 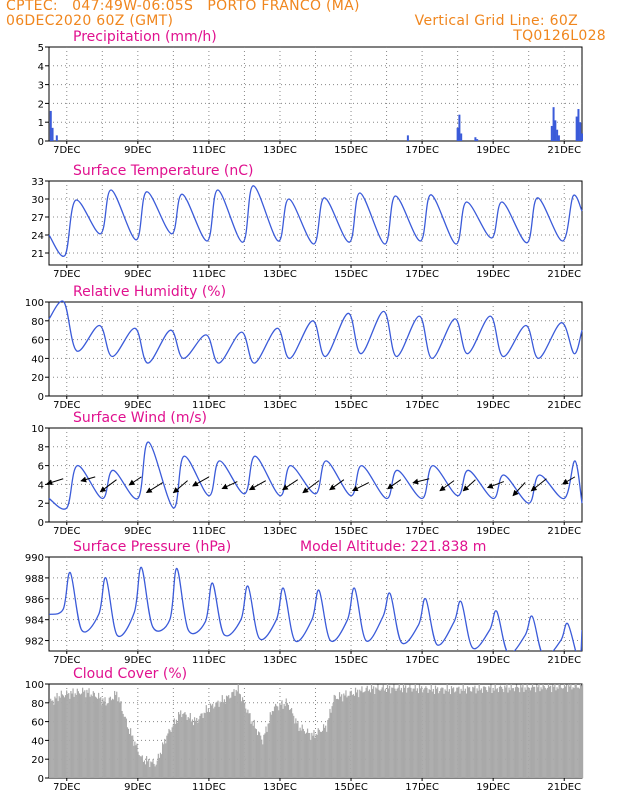 I want to click on y-tick-label-pressure: 990, so click(x=34, y=558).